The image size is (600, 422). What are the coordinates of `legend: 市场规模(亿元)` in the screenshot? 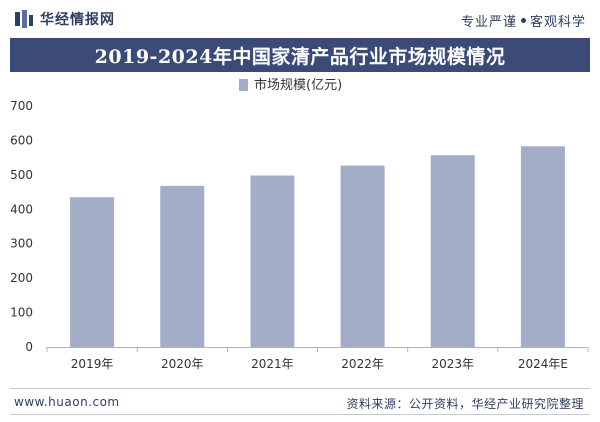 It's located at (290, 85).